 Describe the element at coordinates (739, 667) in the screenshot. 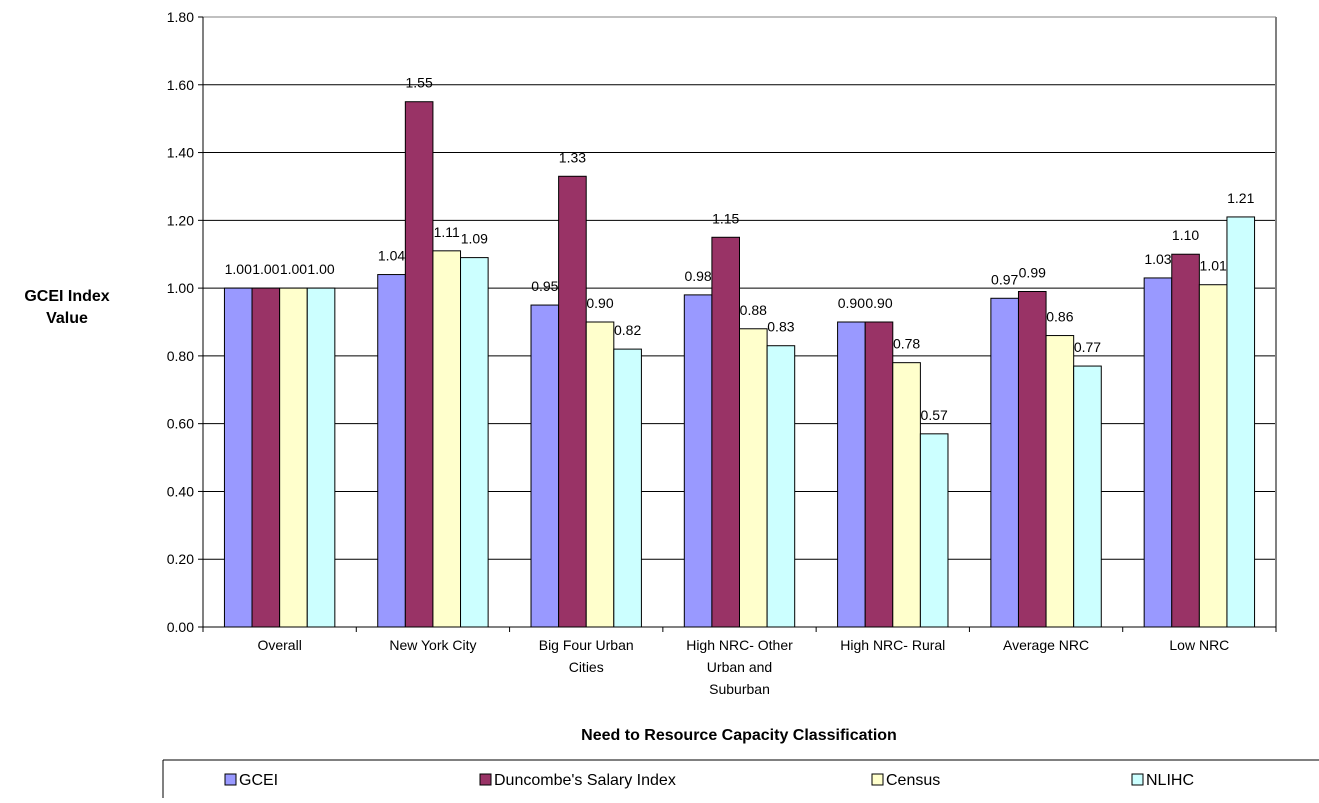

I see `category-label: Urban and` at that location.